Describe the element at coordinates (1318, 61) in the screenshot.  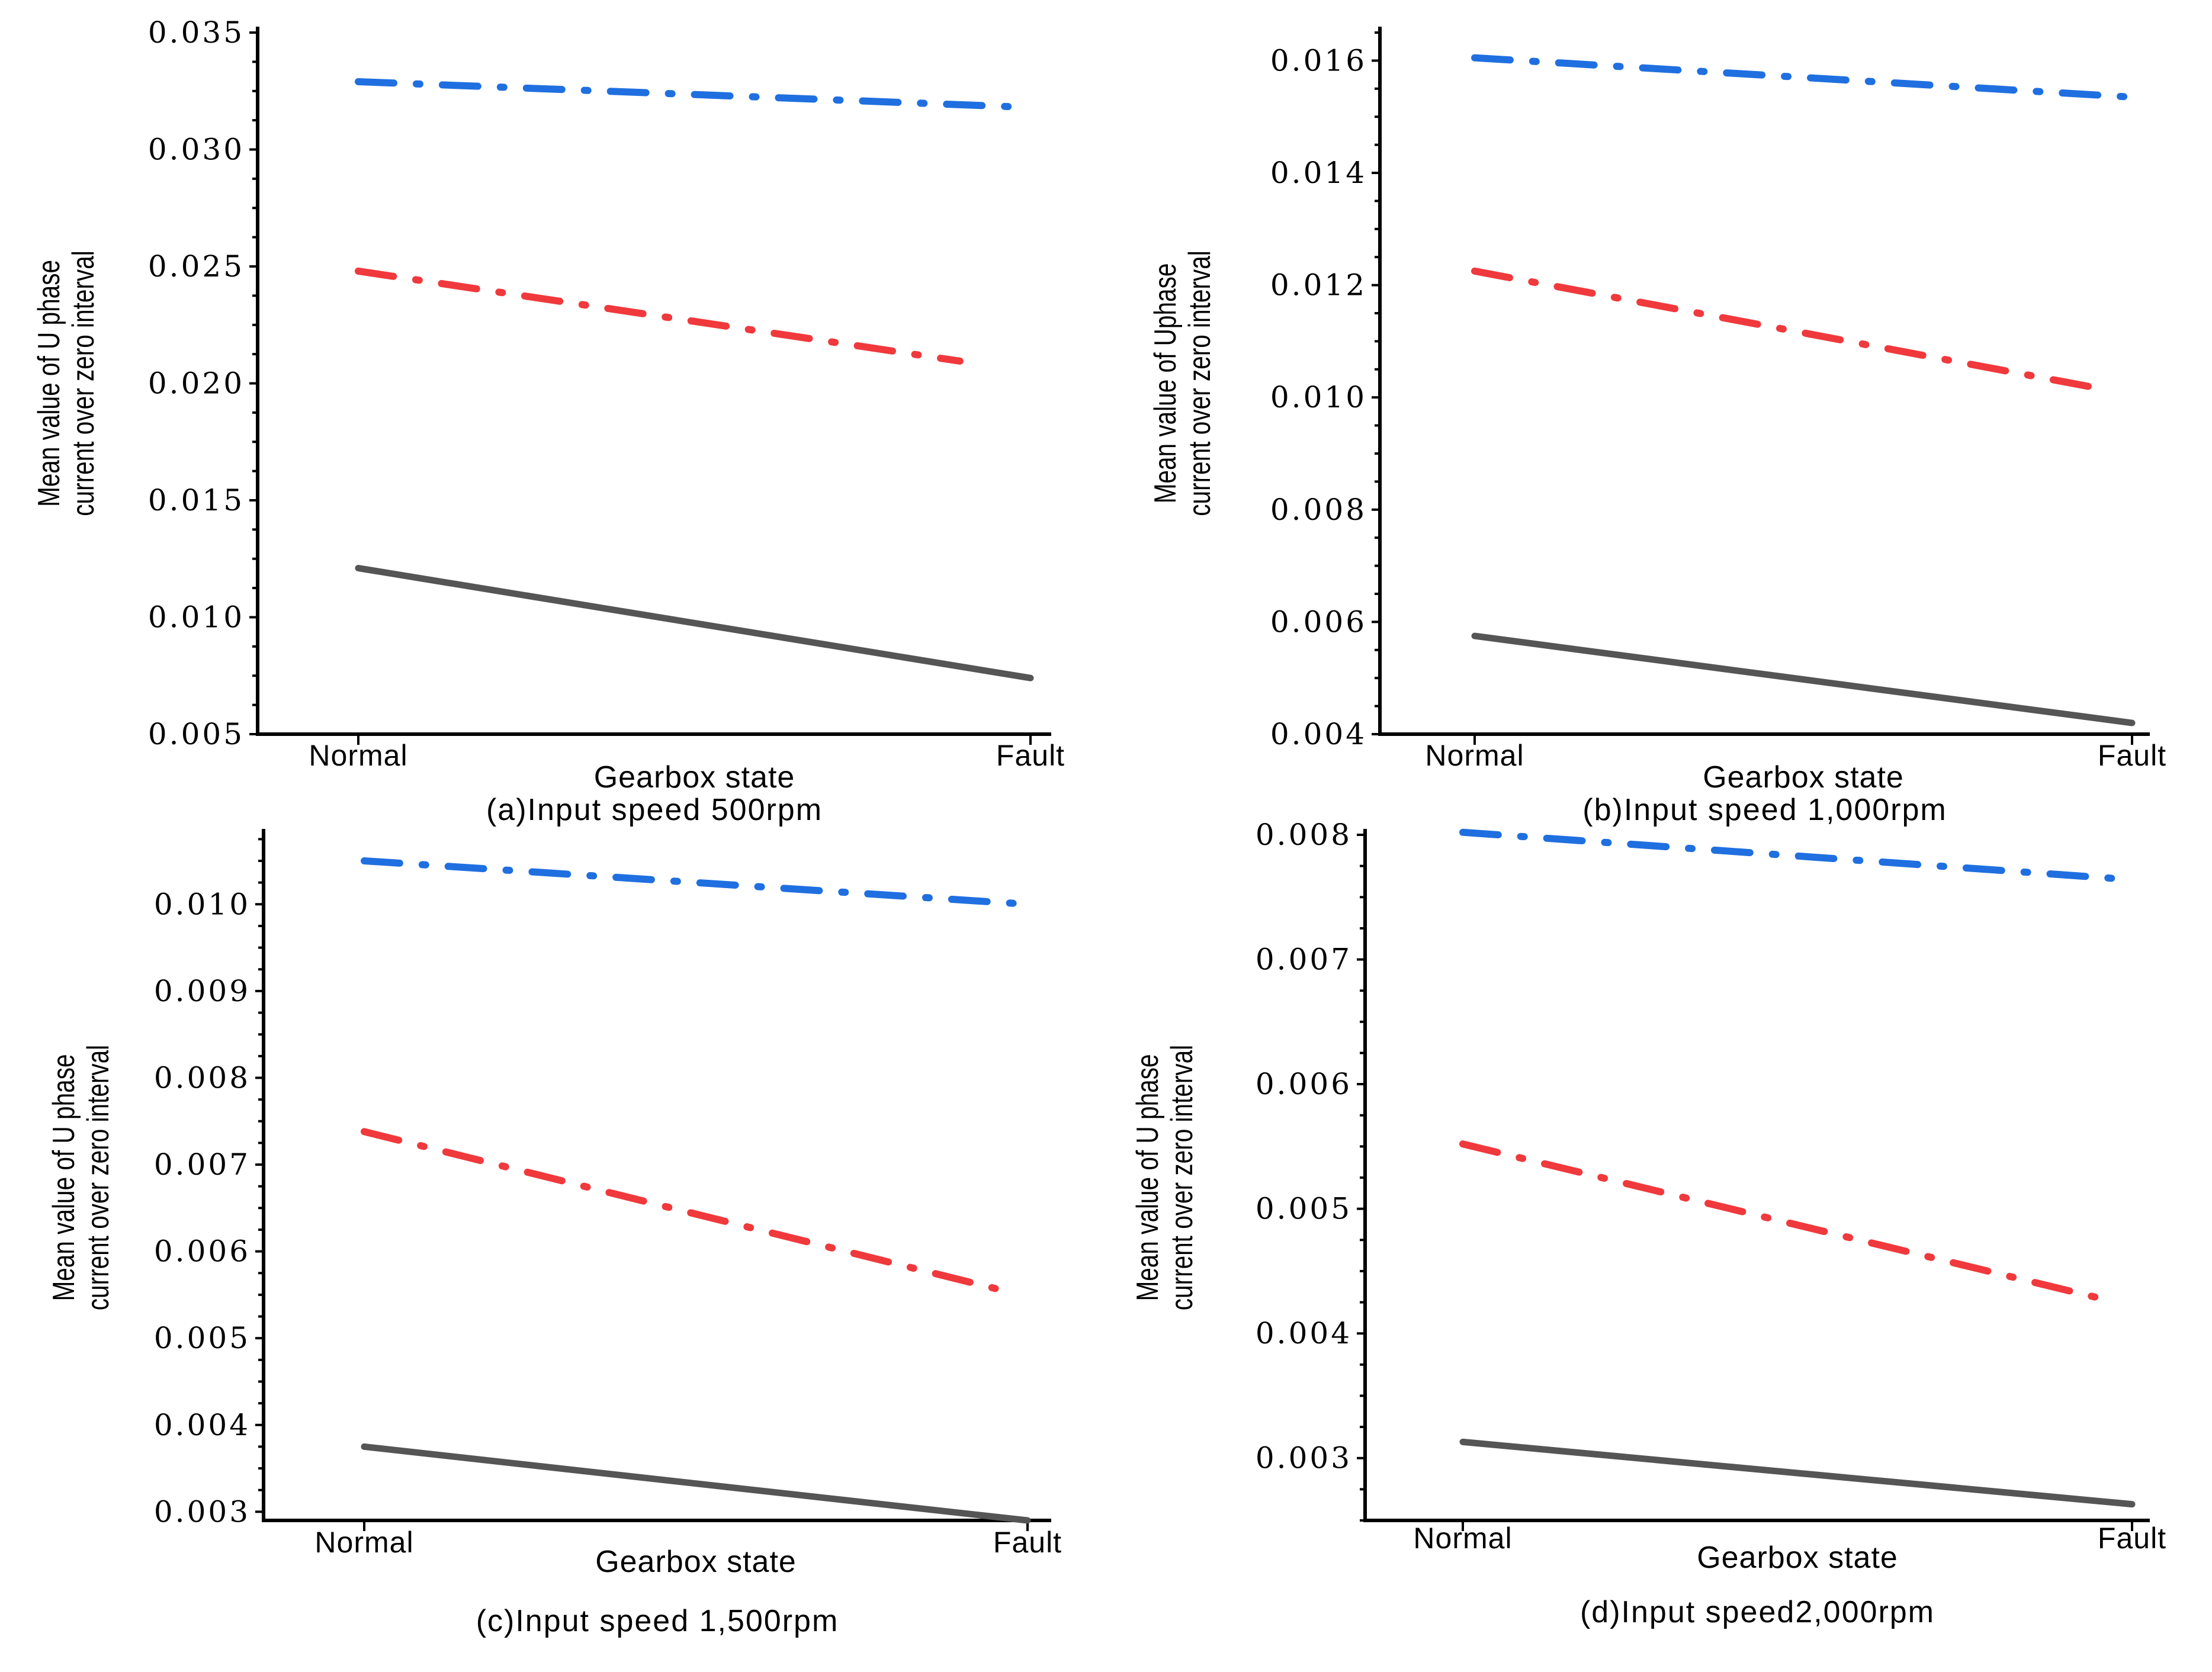
I see `y-tick-label: 0.016` at that location.